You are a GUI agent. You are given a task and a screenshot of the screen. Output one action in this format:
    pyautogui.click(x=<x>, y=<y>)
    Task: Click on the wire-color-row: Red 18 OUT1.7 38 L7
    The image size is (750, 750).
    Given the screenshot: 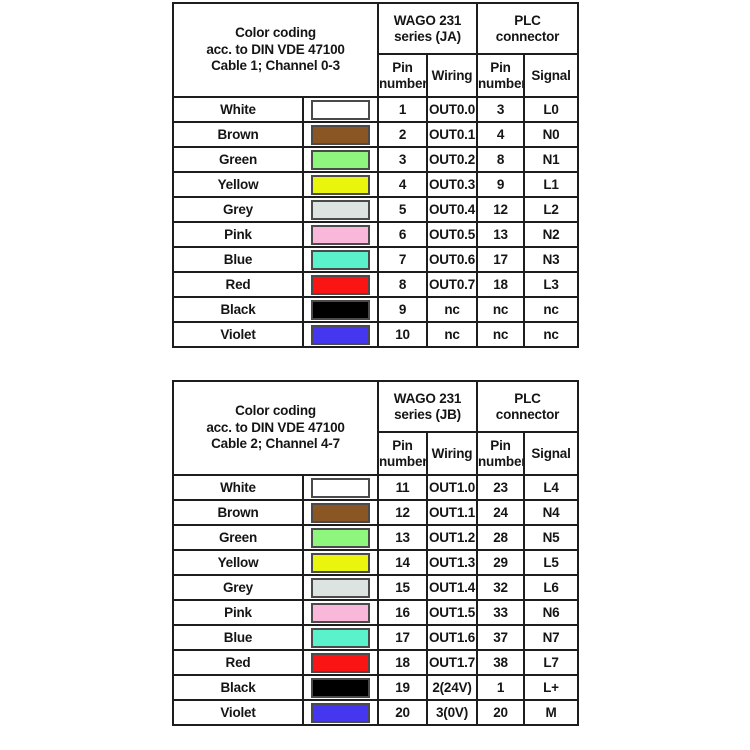 What is the action you would take?
    pyautogui.click(x=375, y=662)
    